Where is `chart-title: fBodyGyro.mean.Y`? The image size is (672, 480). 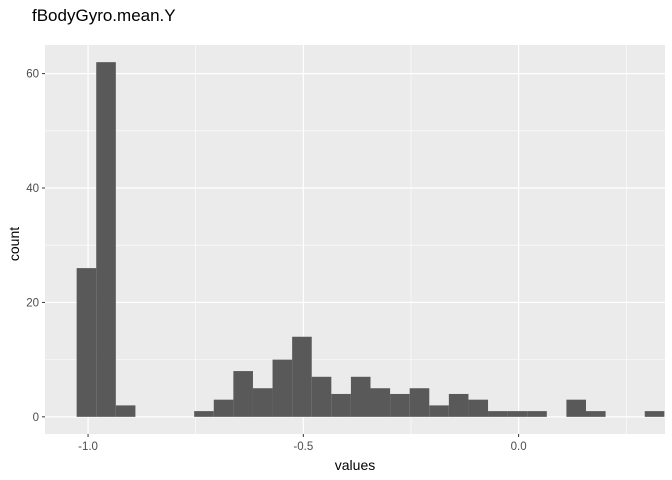
chart-title: fBodyGyro.mean.Y is located at coordinates (104, 15).